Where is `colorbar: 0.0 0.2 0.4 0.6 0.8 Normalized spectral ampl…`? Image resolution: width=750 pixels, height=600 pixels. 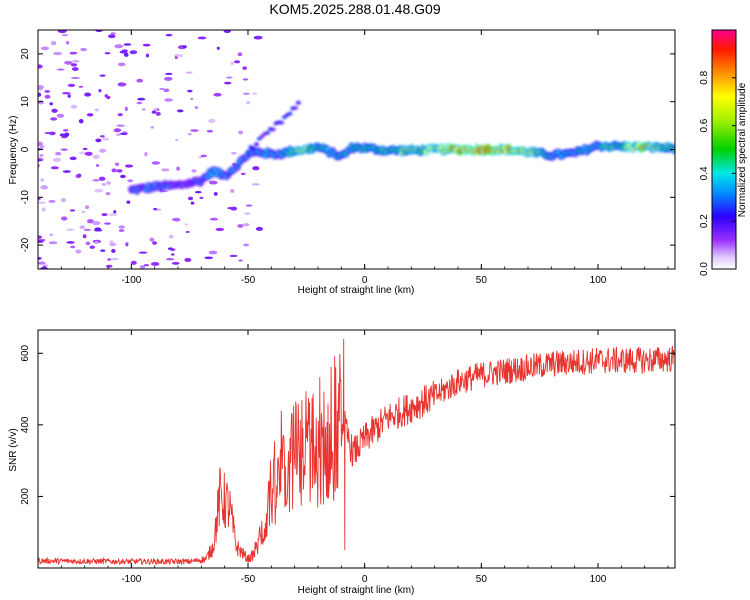
colorbar: 0.0 0.2 0.4 0.6 0.8 Normalized spectral ampl… is located at coordinates (723, 152).